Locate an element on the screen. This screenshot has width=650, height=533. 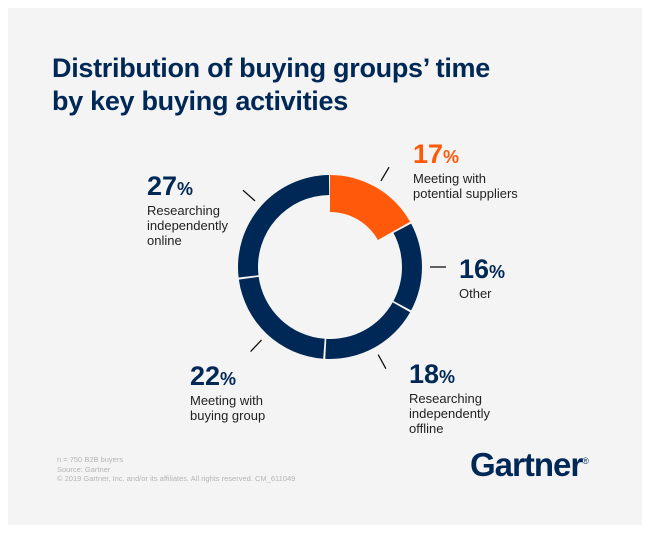
label-buying-group: 22% Meeting with buying group is located at coordinates (237, 392).